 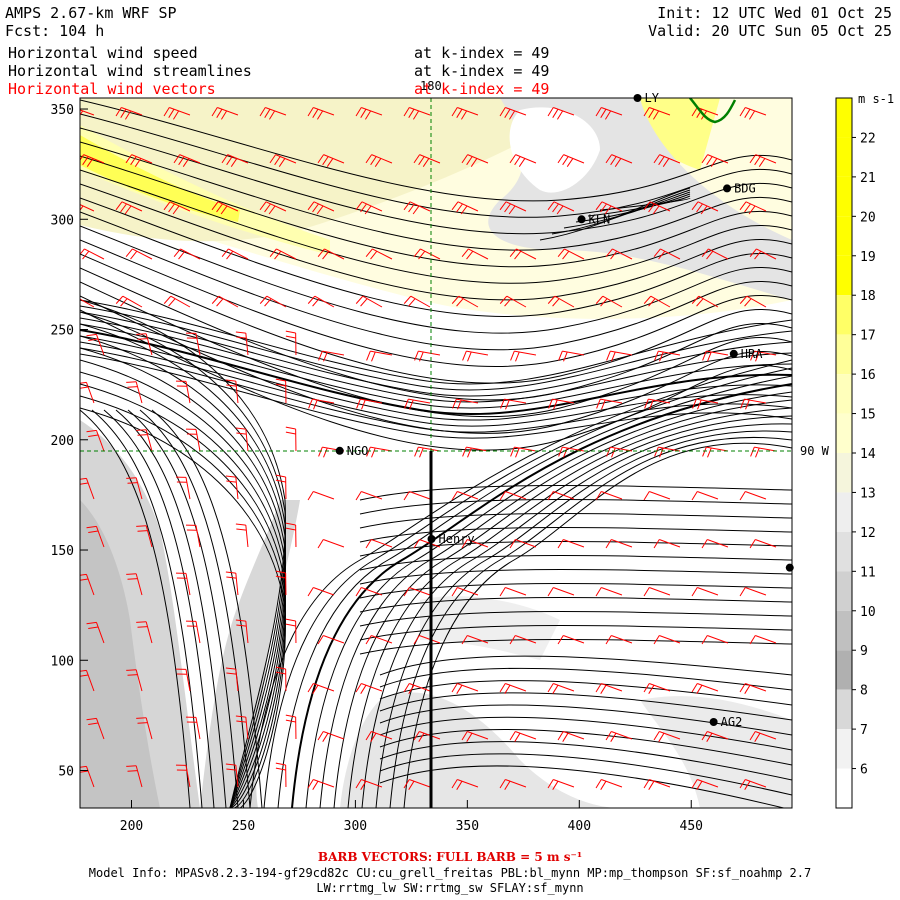 I want to click on colorbar-label: 12, so click(x=868, y=533).